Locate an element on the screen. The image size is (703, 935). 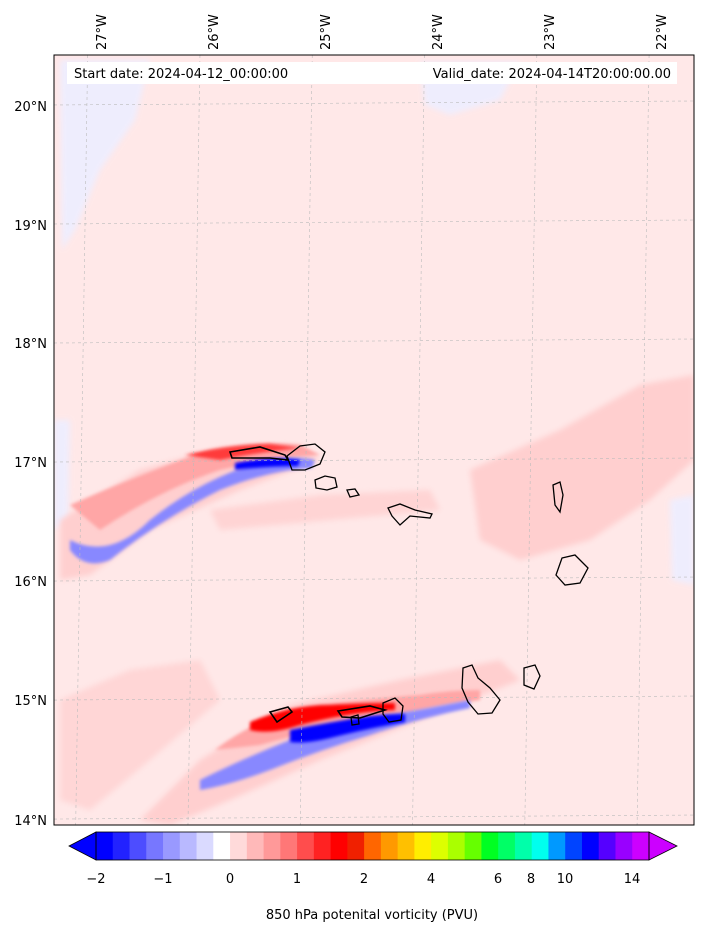
pv-blue-patch-west is located at coordinates (62, 475).